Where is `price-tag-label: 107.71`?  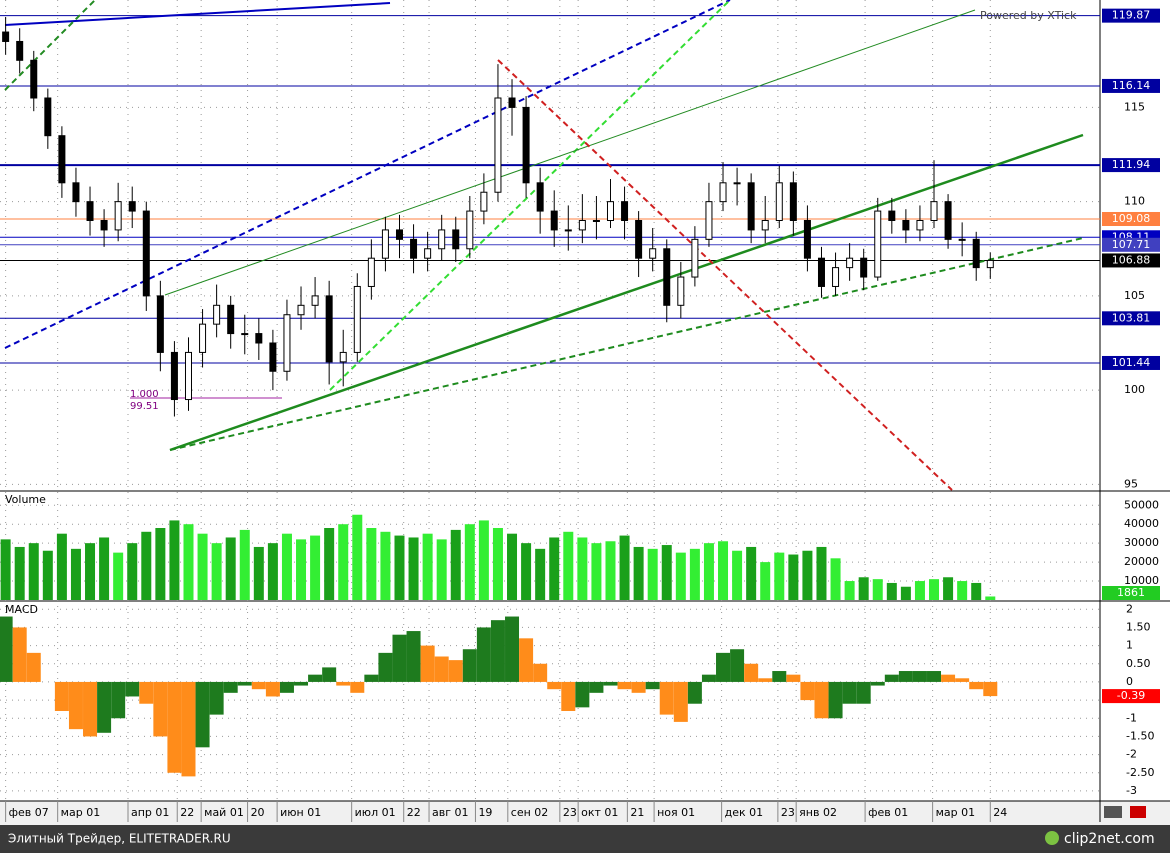
price-tag-label: 107.71 is located at coordinates (1131, 244).